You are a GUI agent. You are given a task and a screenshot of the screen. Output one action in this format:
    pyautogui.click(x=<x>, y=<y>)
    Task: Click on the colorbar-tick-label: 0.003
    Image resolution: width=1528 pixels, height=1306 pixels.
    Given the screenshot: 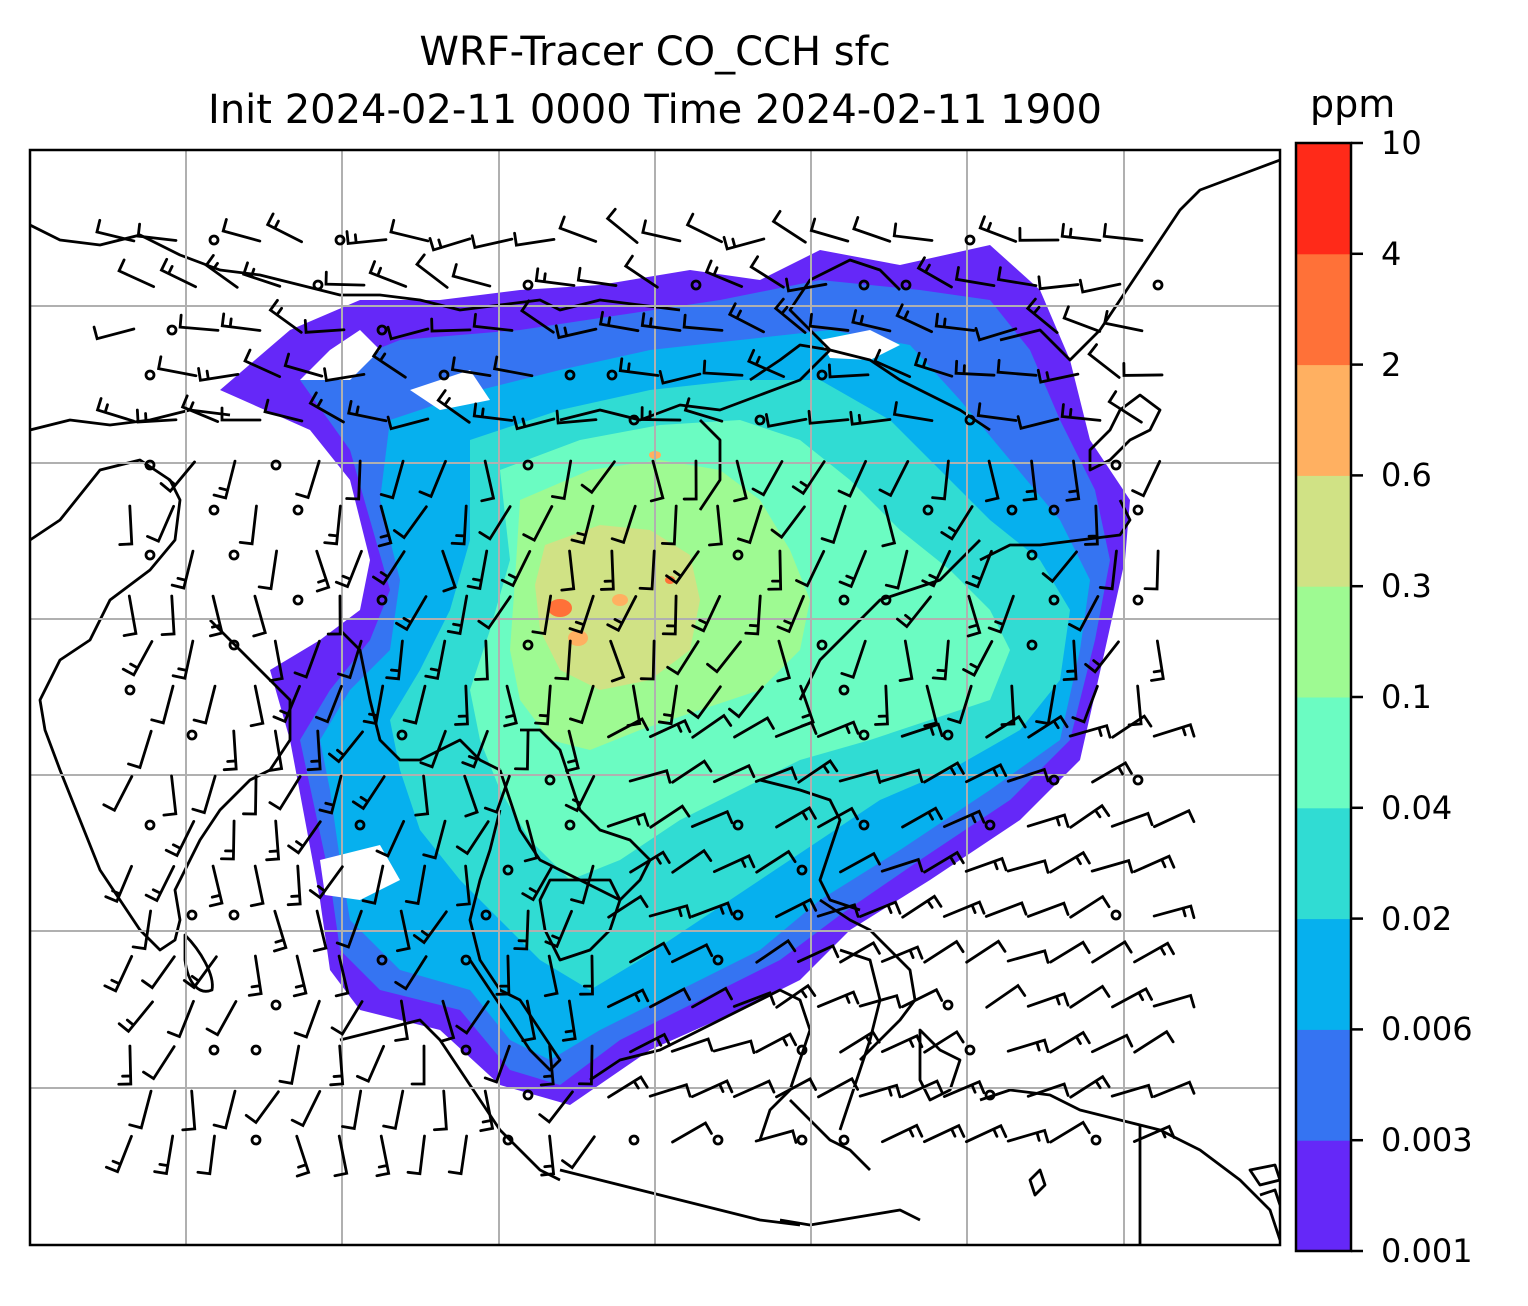 What is the action you would take?
    pyautogui.click(x=1427, y=1140)
    